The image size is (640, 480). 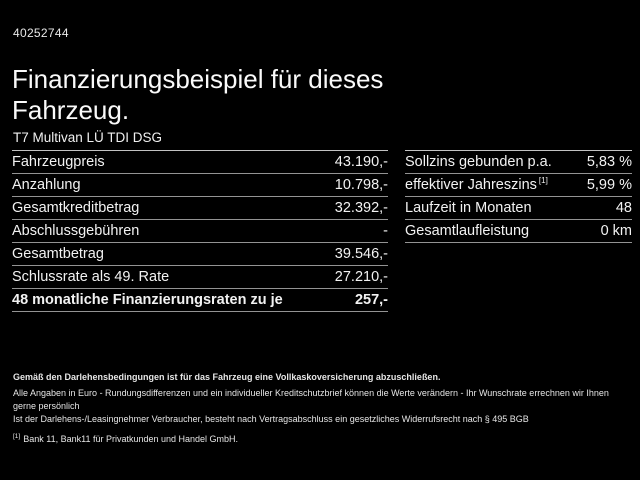 What do you see at coordinates (478, 162) in the screenshot?
I see `row-label: Sollzins gebunden p.a.` at bounding box center [478, 162].